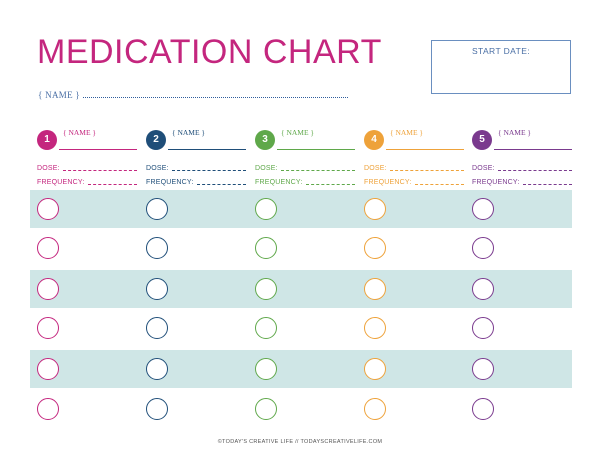  What do you see at coordinates (196, 157) in the screenshot?
I see `medication-column-2: 2 { NAME } DOSE: FREQUENCY:` at bounding box center [196, 157].